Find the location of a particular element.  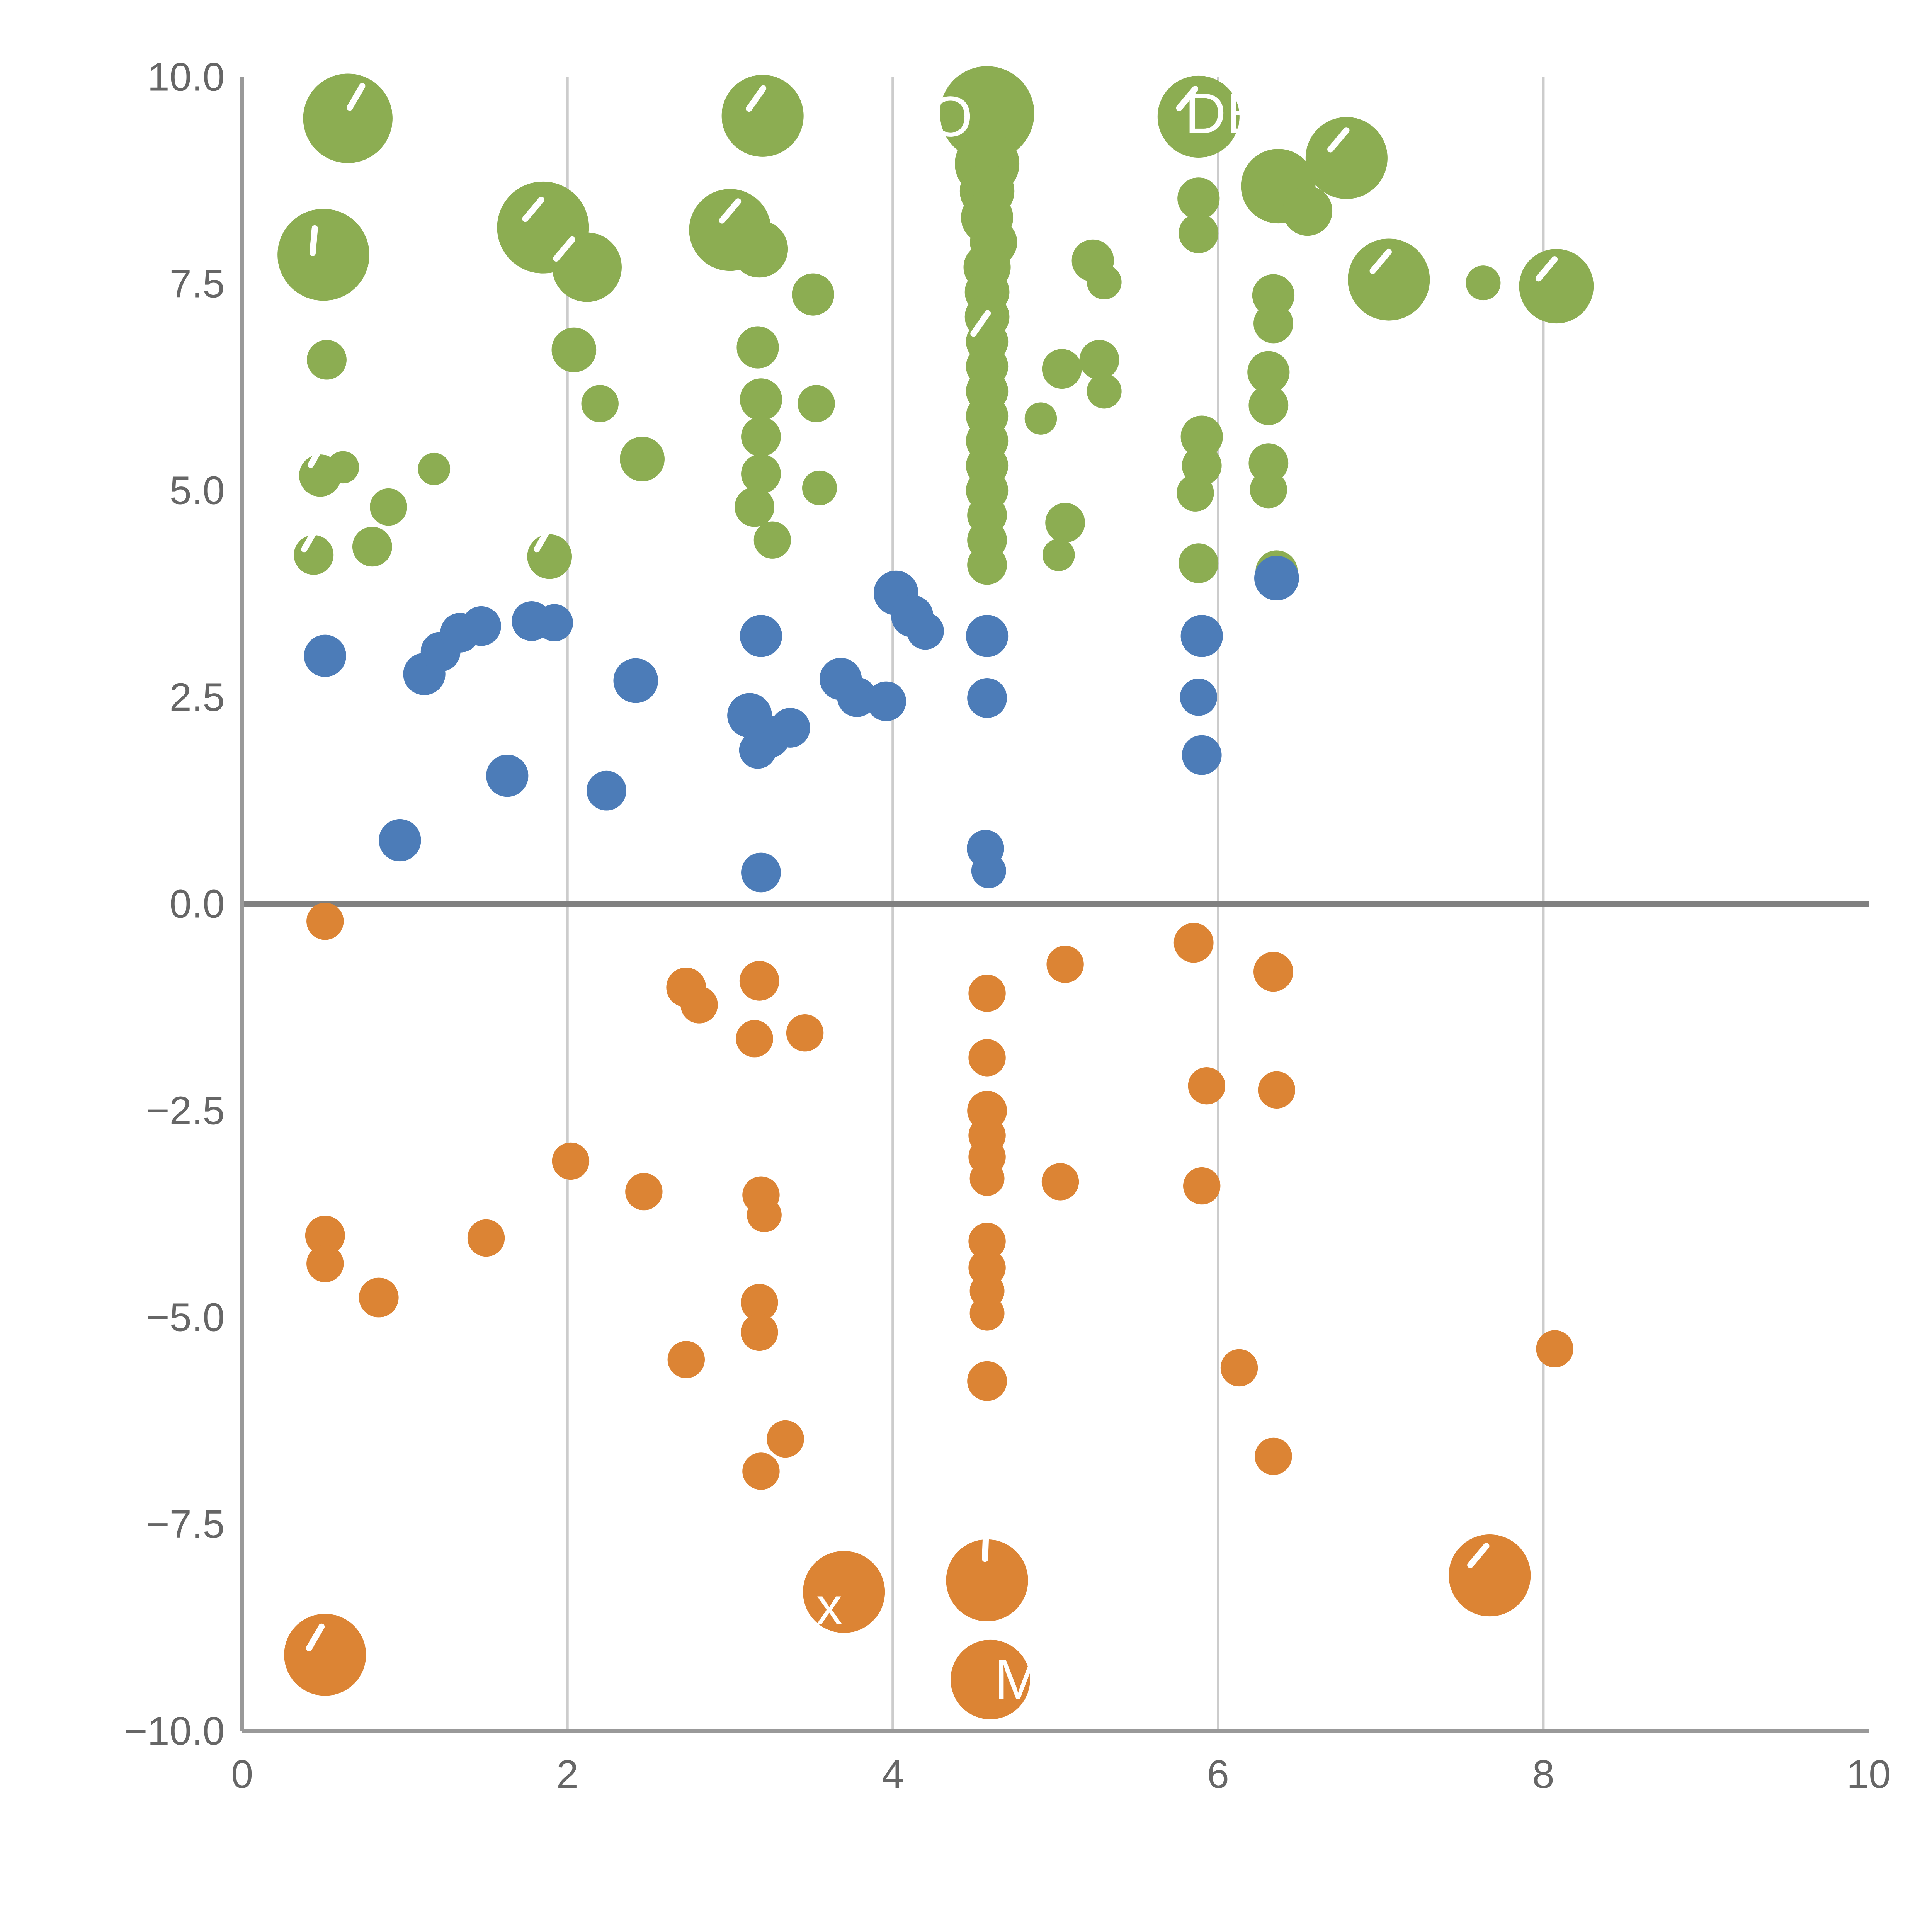

bubble-label: x is located at coordinates (829, 1606).